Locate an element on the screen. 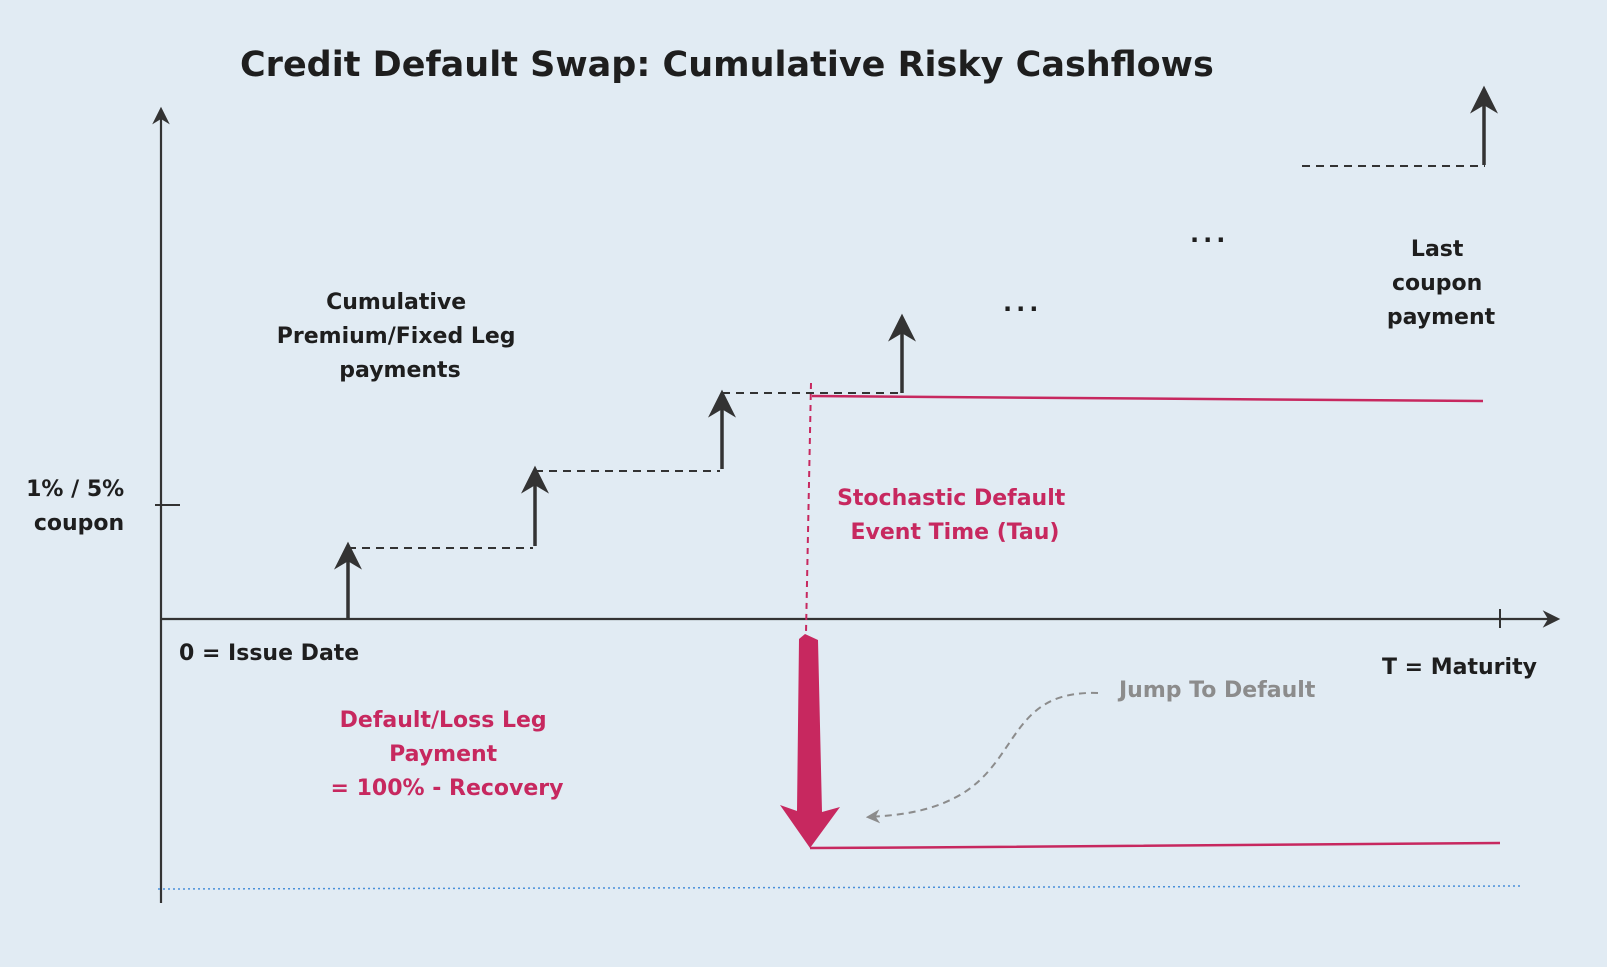 The width and height of the screenshot is (1607, 967). stochastic-default-label: Stochastic Default Event Time (Tau) is located at coordinates (955, 515).